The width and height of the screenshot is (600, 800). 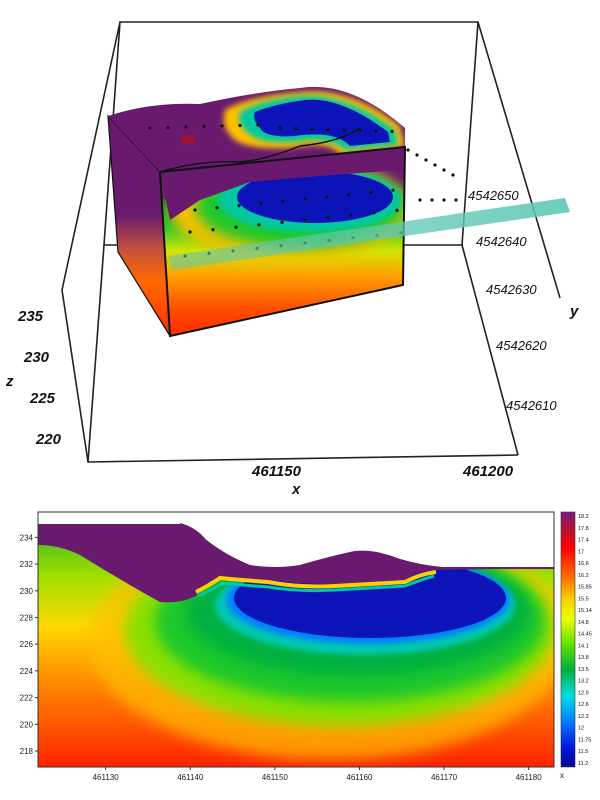 What do you see at coordinates (276, 471) in the screenshot?
I see `x-tick-3d: 461150` at bounding box center [276, 471].